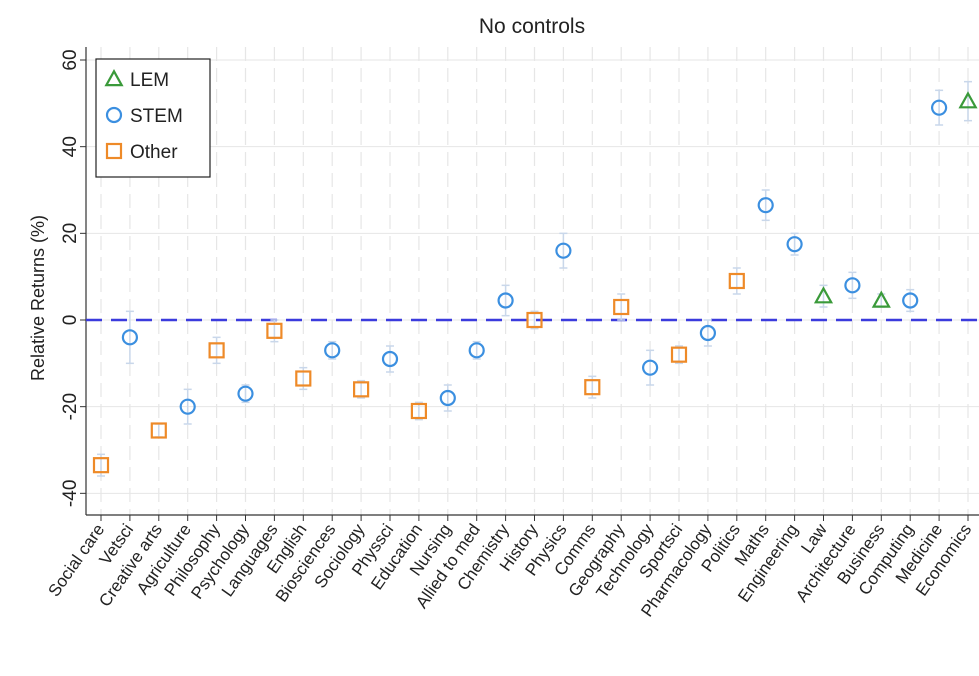 Image resolution: width=979 pixels, height=676 pixels. What do you see at coordinates (70, 493) in the screenshot?
I see `y-tick-label: -40` at bounding box center [70, 493].